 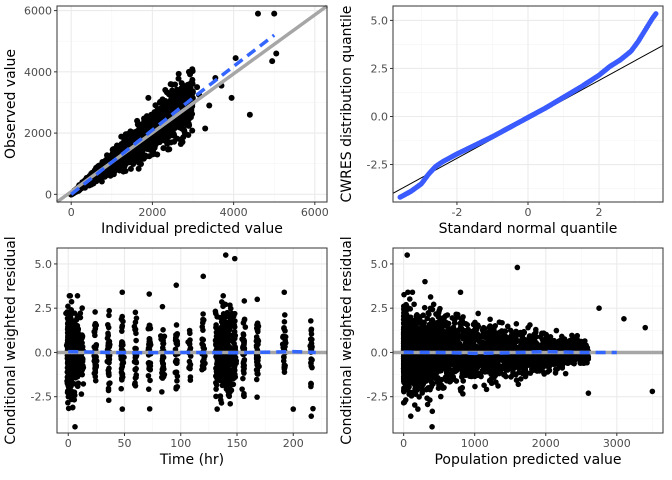 I want to click on y-tick-label: 4000, so click(x=38, y=72).